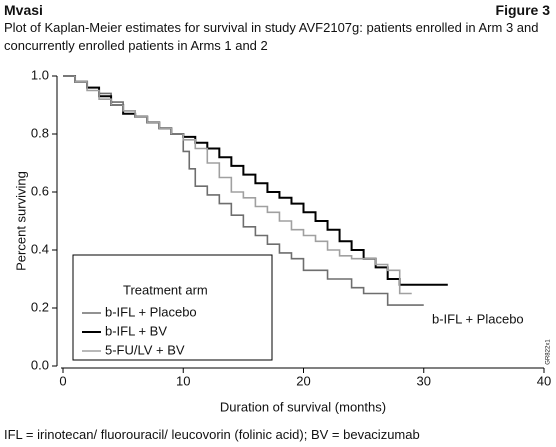  Describe the element at coordinates (136, 330) in the screenshot. I see `legend-label: b-IFL + BV` at that location.